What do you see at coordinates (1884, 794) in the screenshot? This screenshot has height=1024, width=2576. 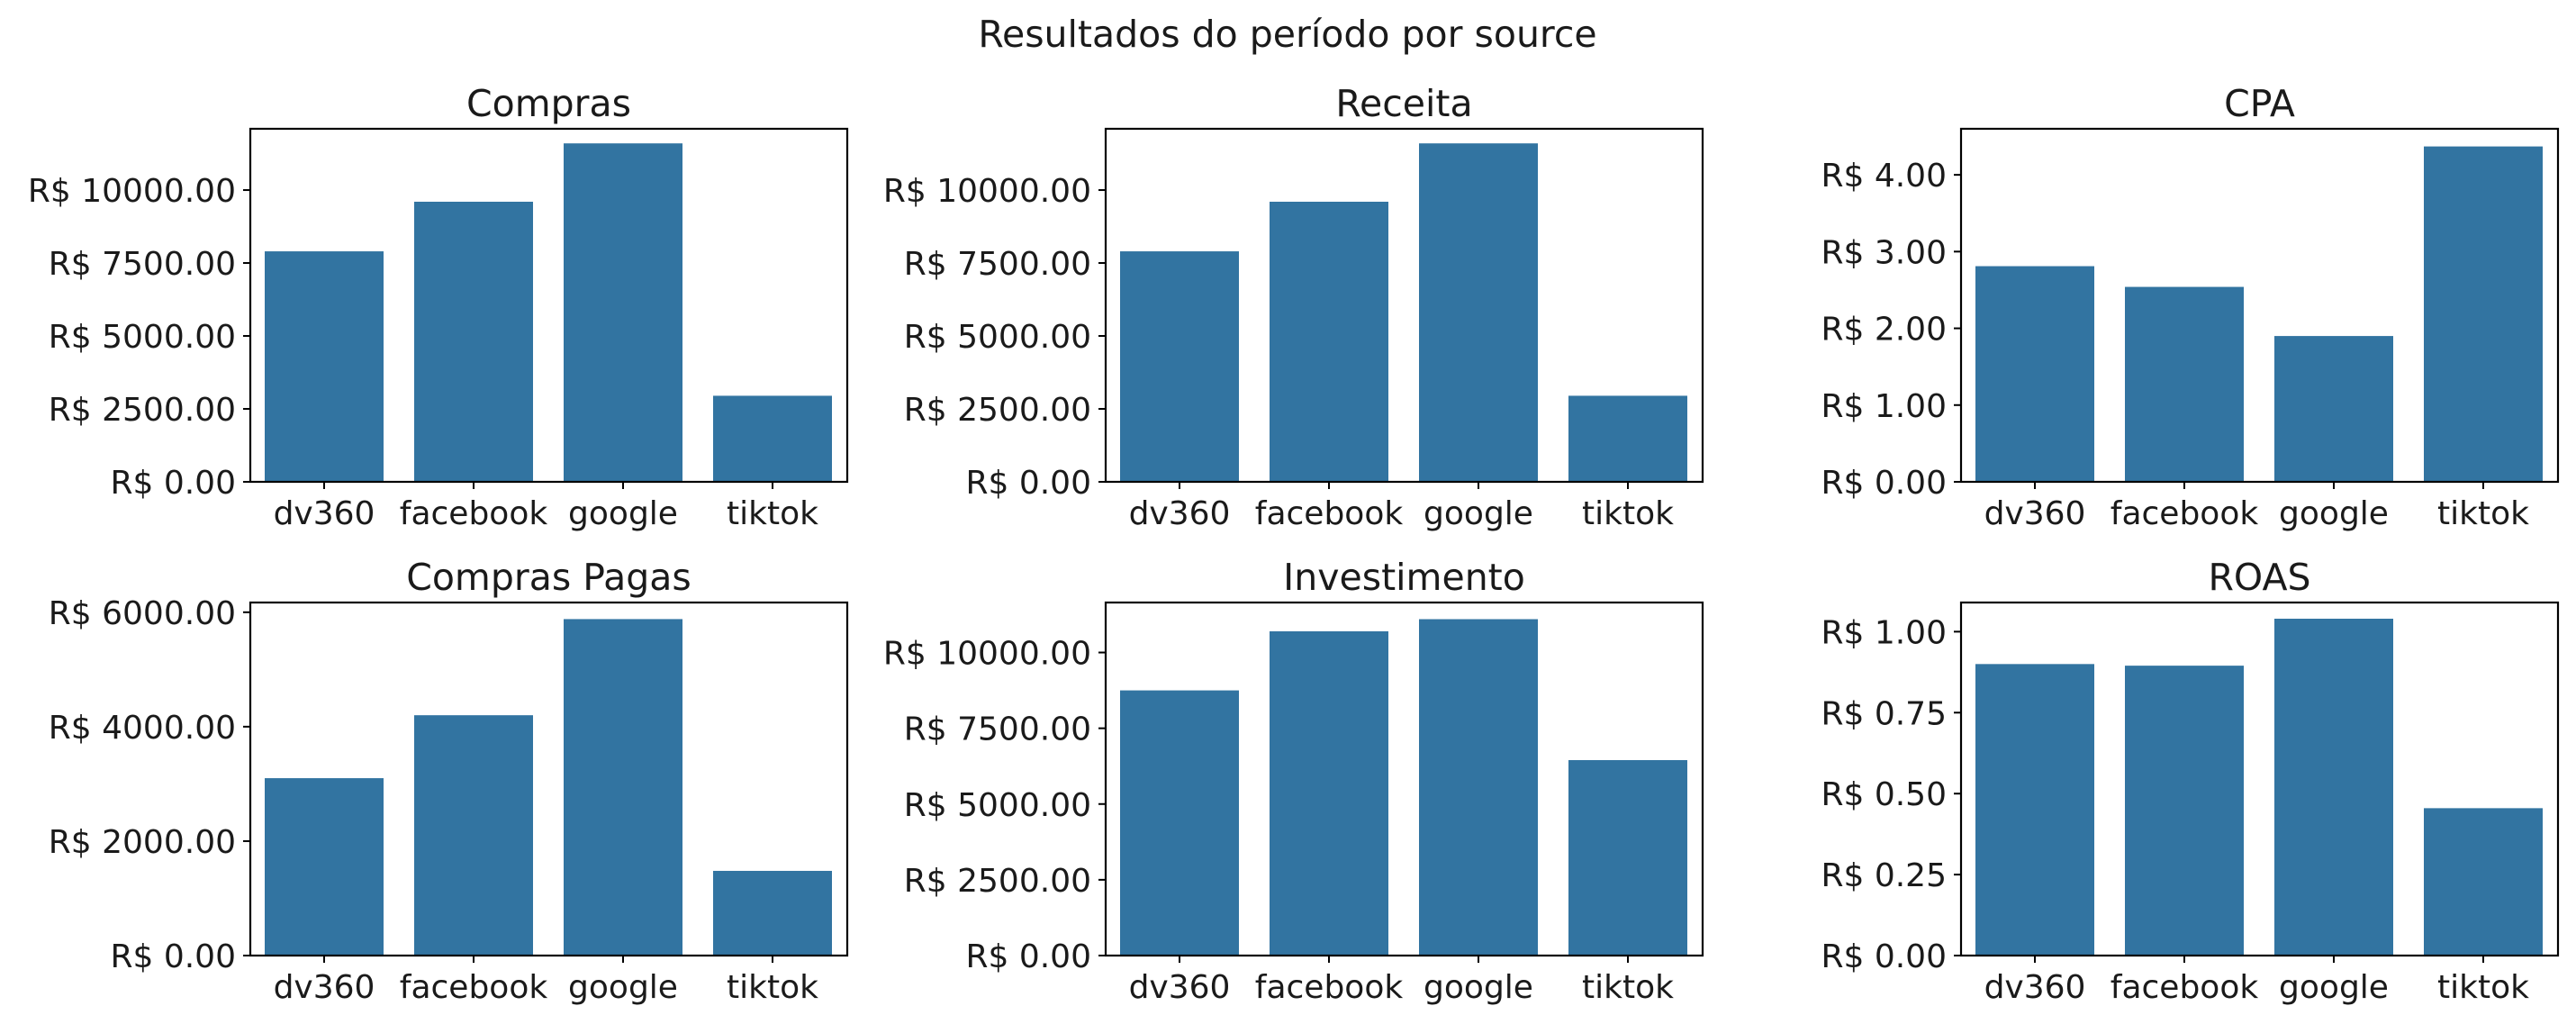 I see `y-tick-label: R$ 0.50` at bounding box center [1884, 794].